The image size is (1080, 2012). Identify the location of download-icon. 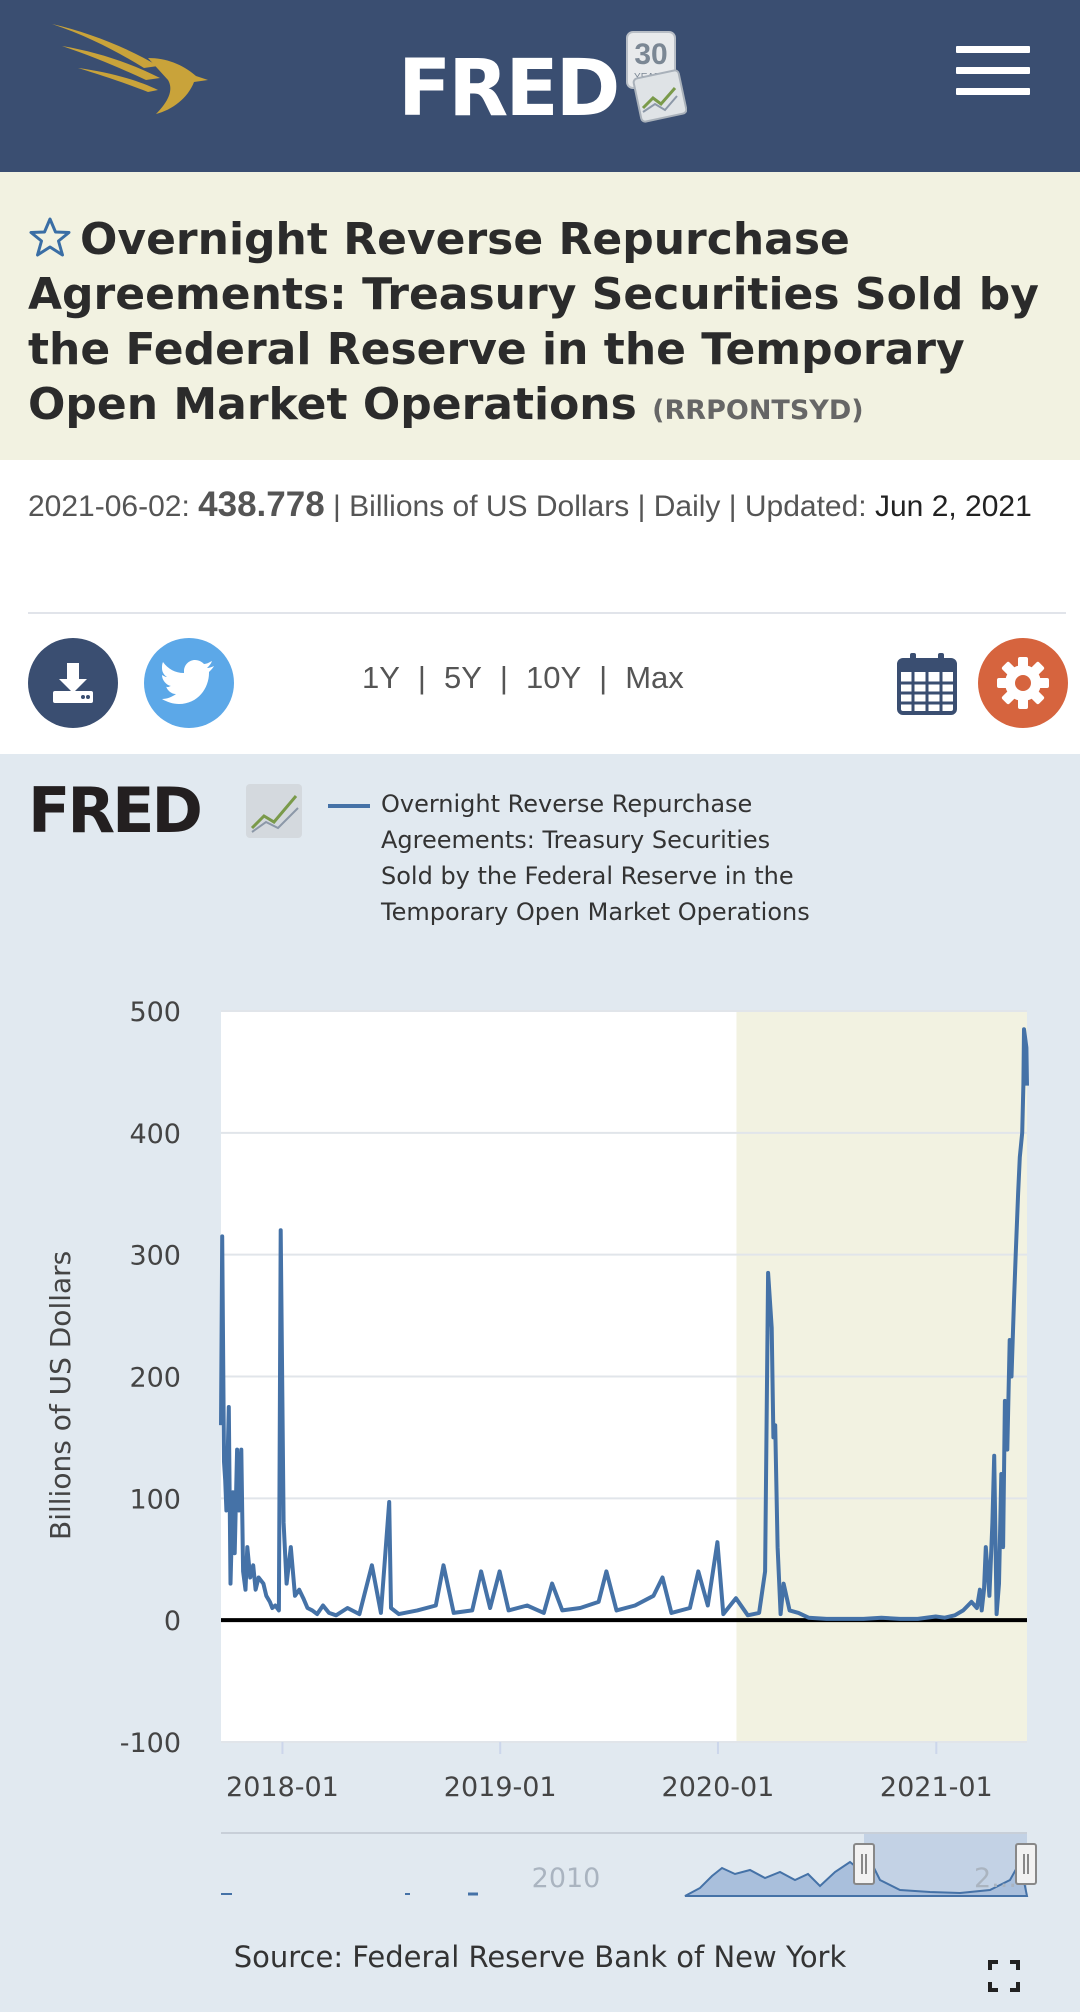
(73, 683).